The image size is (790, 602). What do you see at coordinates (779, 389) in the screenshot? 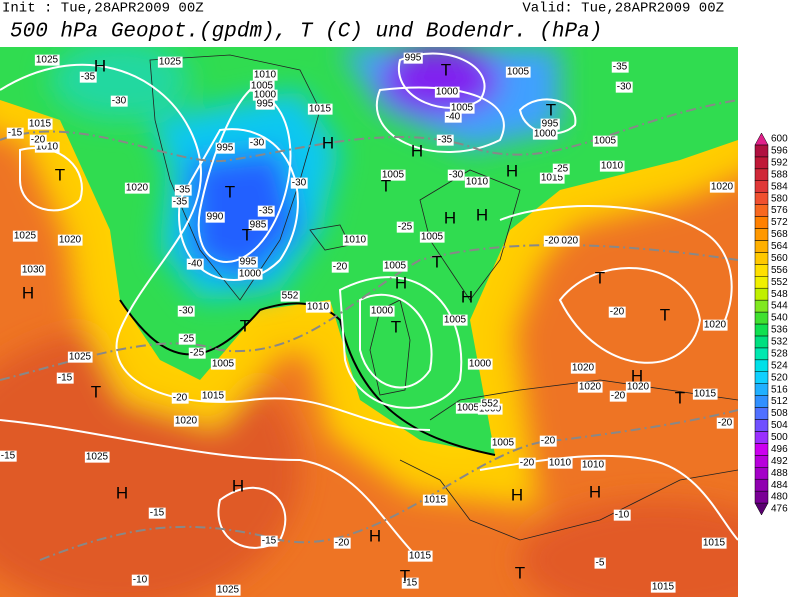
I see `colorbar-label: 516` at bounding box center [779, 389].